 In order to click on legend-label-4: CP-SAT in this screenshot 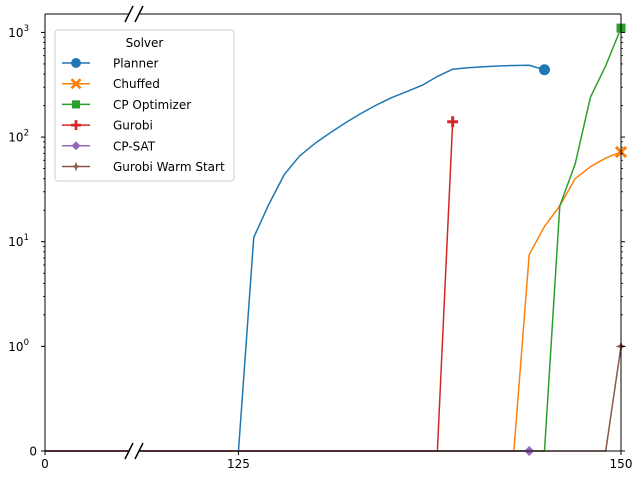, I will do `click(134, 146)`.